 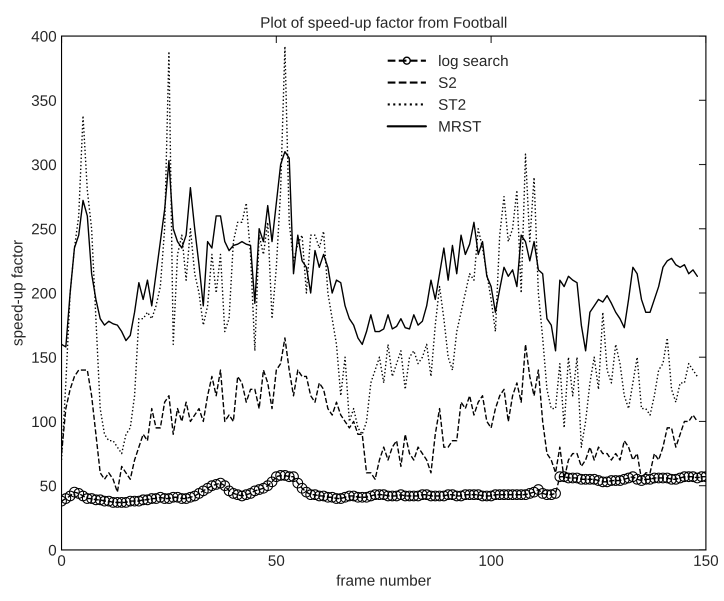 I want to click on x-tick-label: 100, so click(x=492, y=560).